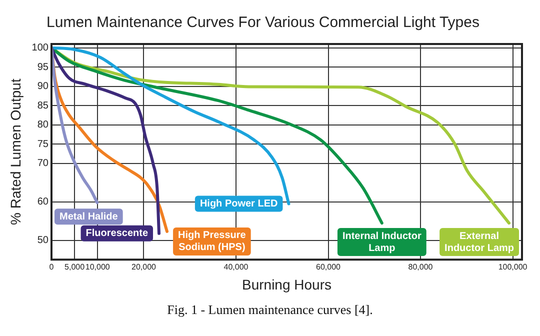  I want to click on x-tick-label: 0, so click(51, 267).